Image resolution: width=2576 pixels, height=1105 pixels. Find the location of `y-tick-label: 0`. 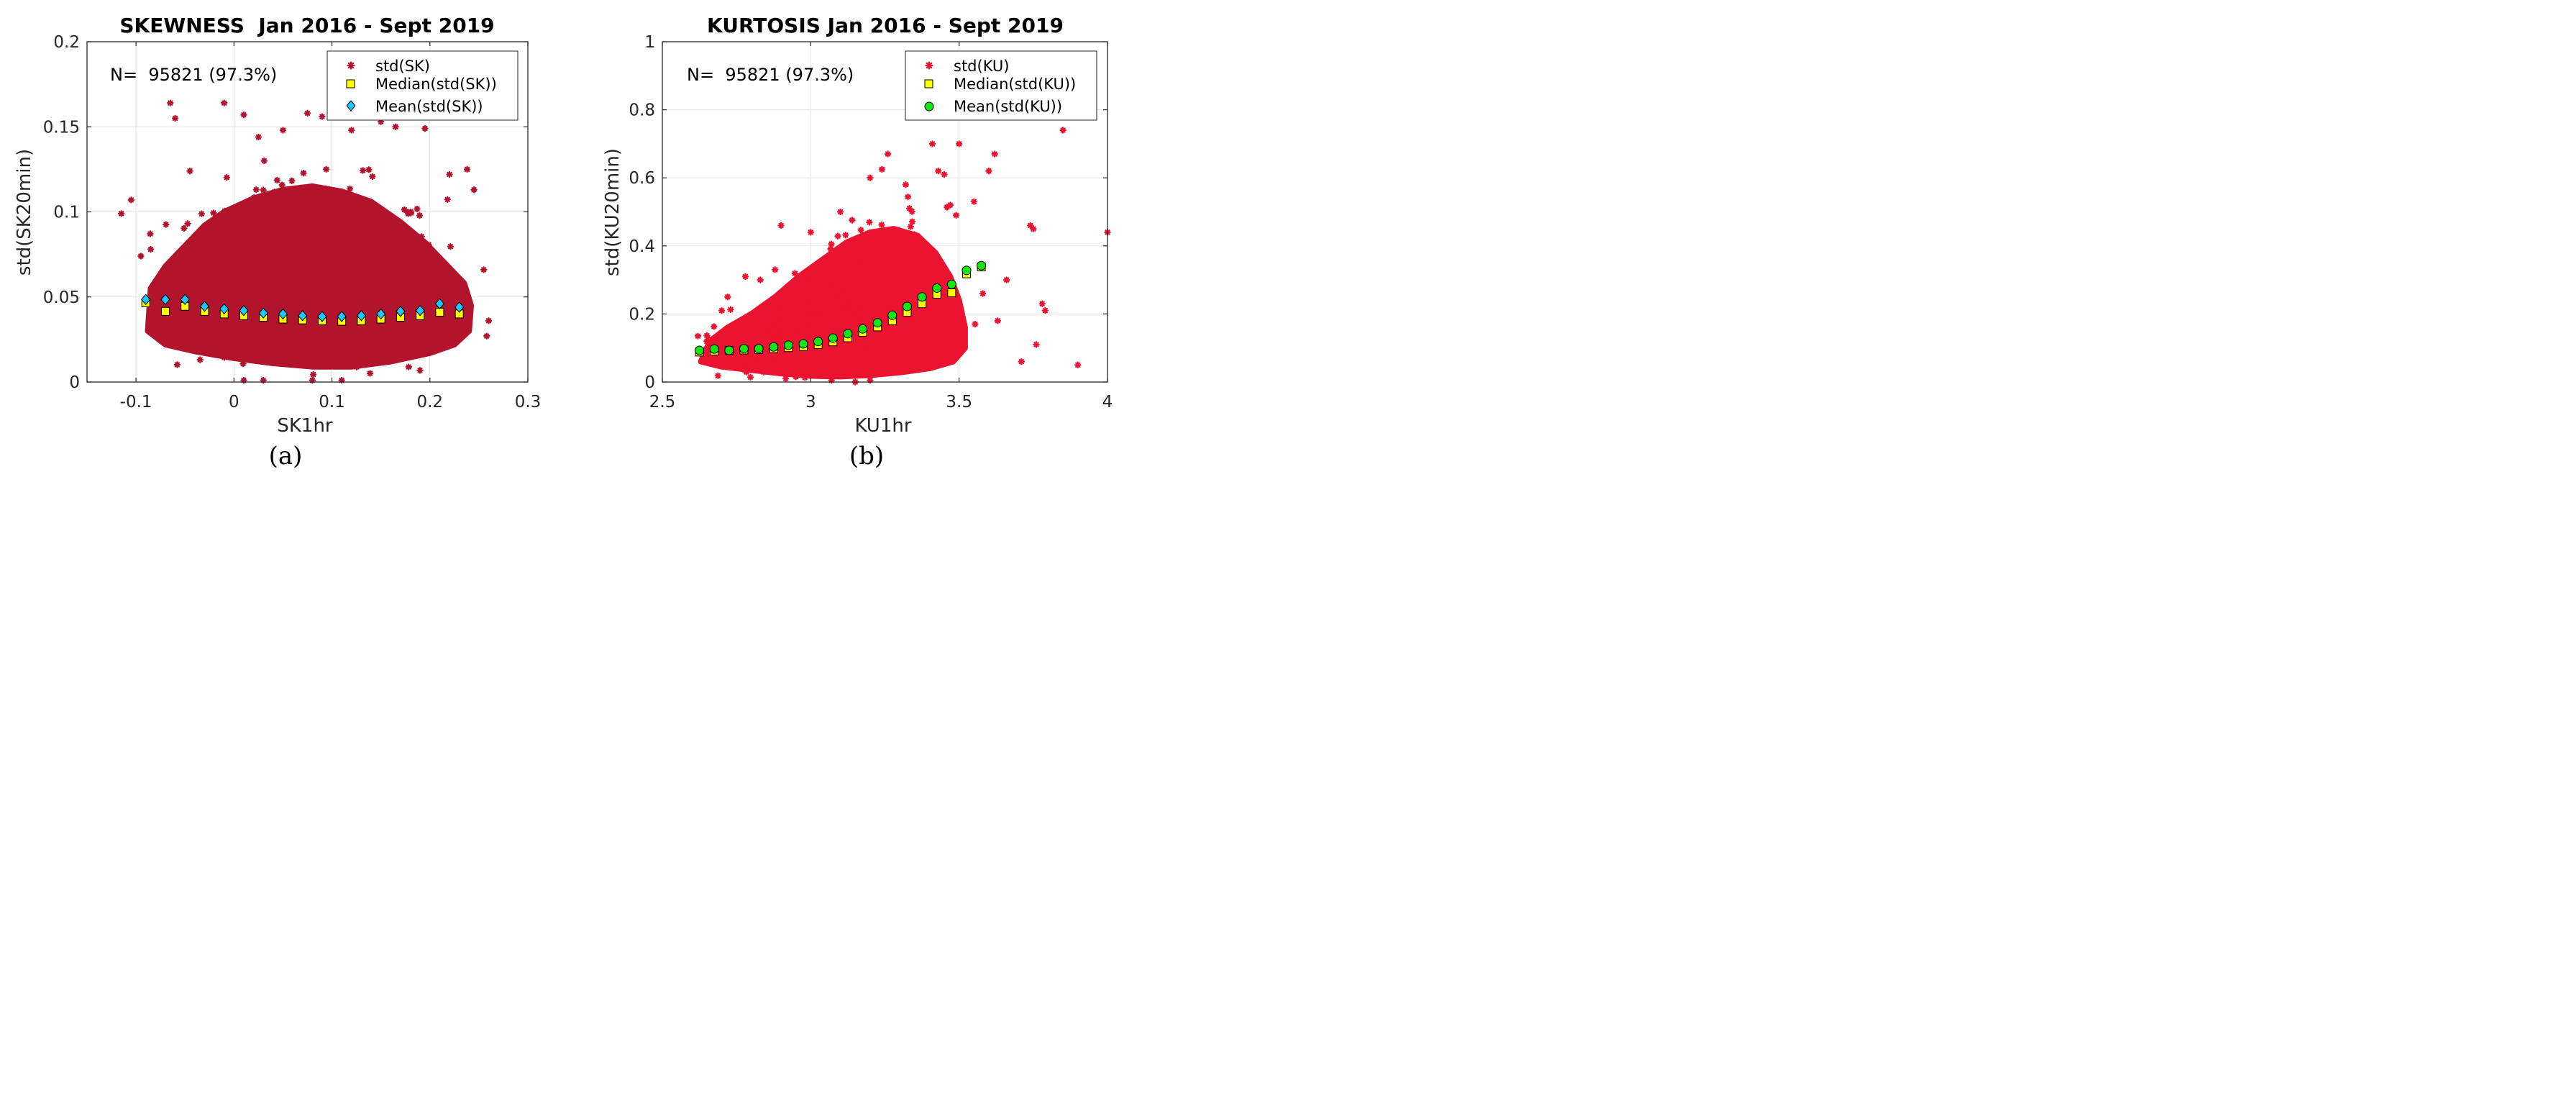

y-tick-label: 0 is located at coordinates (649, 382).